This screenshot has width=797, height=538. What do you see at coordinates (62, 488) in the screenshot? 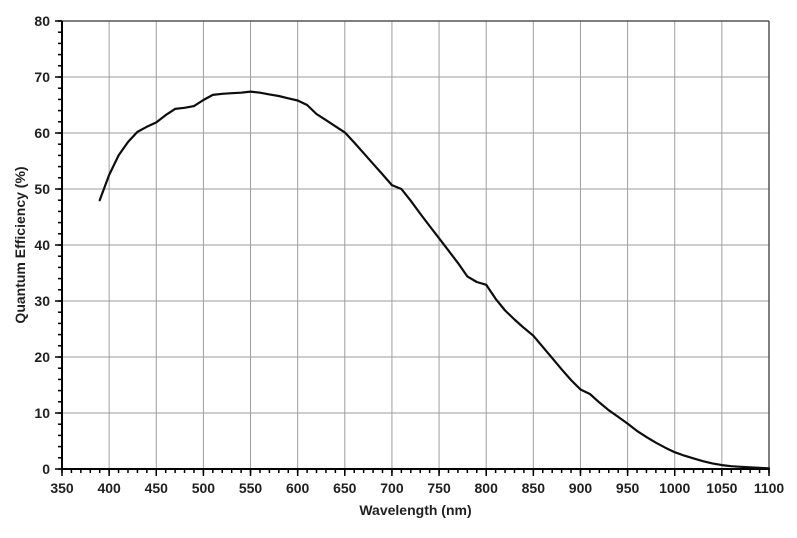
I see `svg-text: 350` at bounding box center [62, 488].